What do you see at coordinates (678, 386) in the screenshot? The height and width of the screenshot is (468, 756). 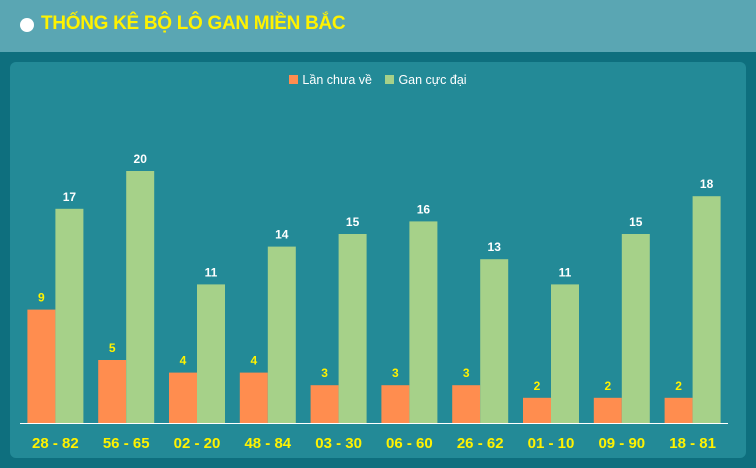 I see `data-label-series-1-9: 2` at bounding box center [678, 386].